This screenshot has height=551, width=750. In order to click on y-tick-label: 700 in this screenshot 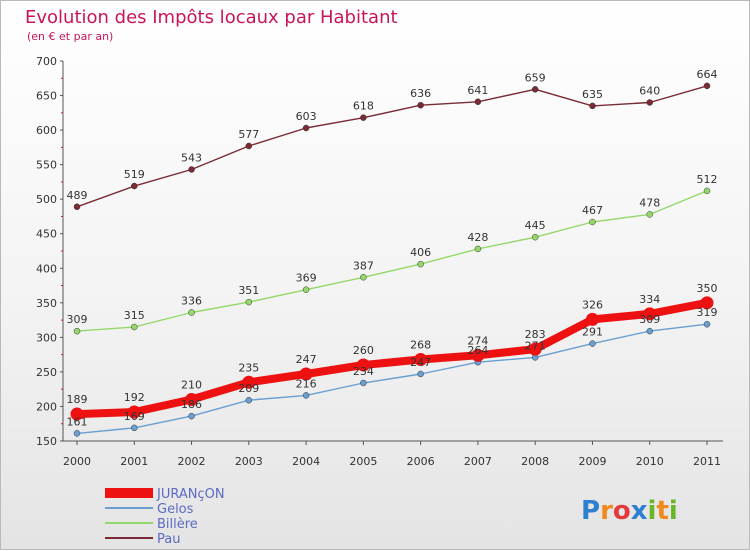, I will do `click(46, 61)`.